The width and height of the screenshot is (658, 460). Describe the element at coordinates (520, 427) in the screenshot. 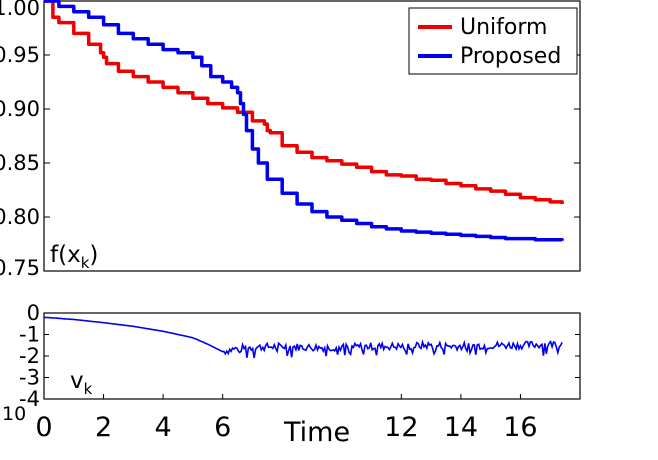

I see `bottom-xtick-label: 16` at that location.